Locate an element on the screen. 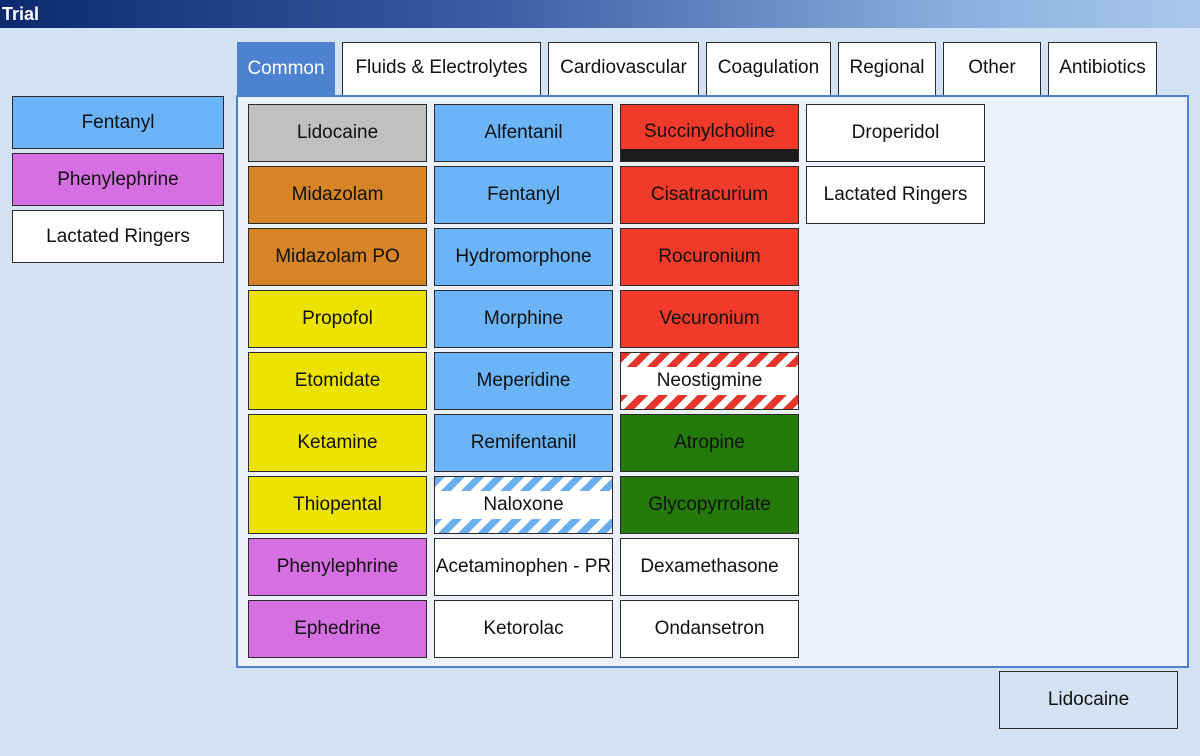 This screenshot has width=1200, height=756. tab-coagulation: Coagulation is located at coordinates (768, 69).